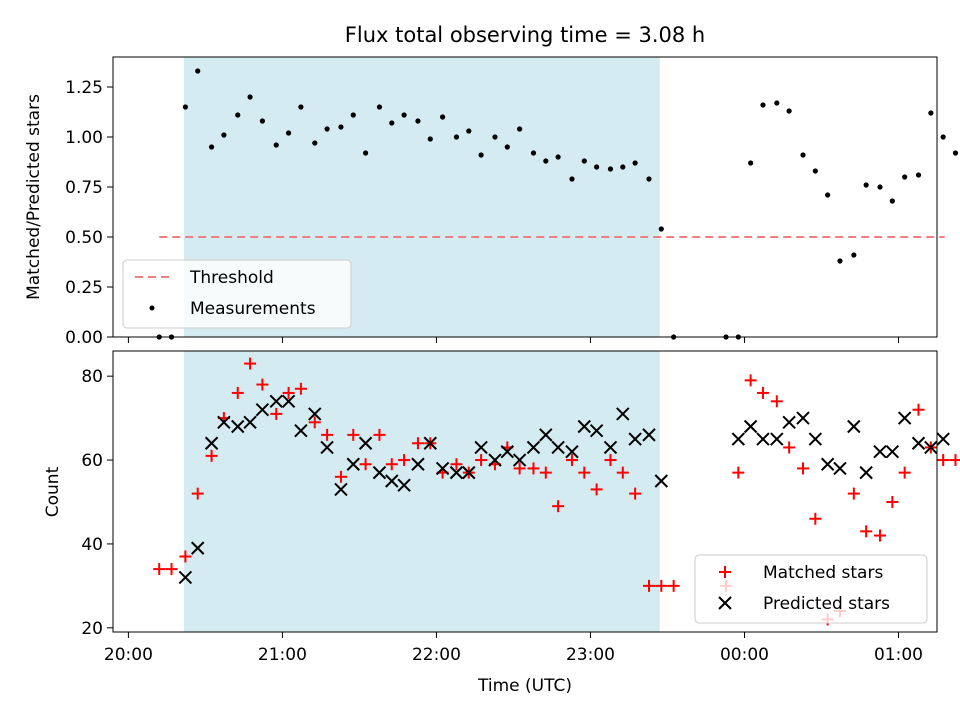 This screenshot has width=960, height=720. I want to click on top-legend: Threshold Measurements, so click(237, 294).